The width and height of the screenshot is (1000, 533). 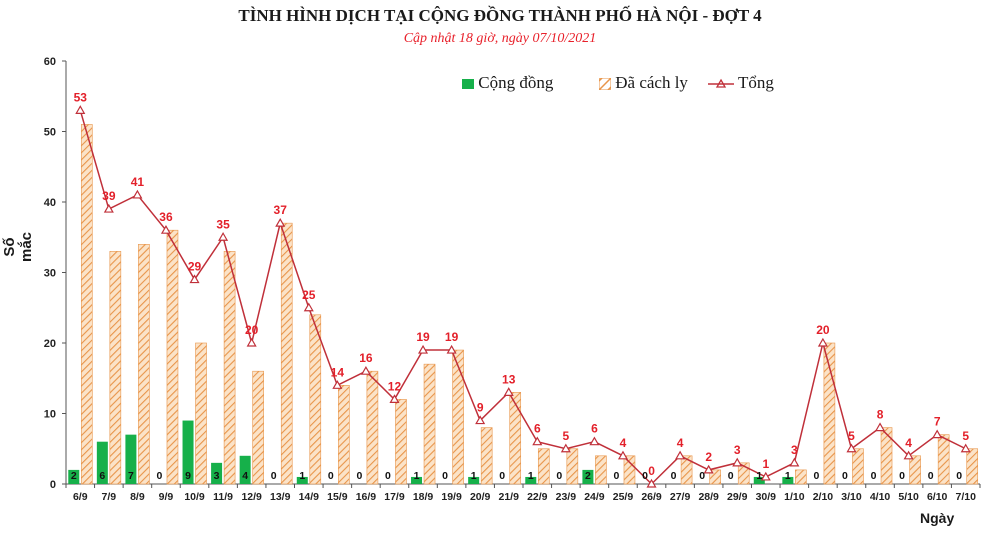 What do you see at coordinates (217, 476) in the screenshot?
I see `bar-label-cong-dong: 3` at bounding box center [217, 476].